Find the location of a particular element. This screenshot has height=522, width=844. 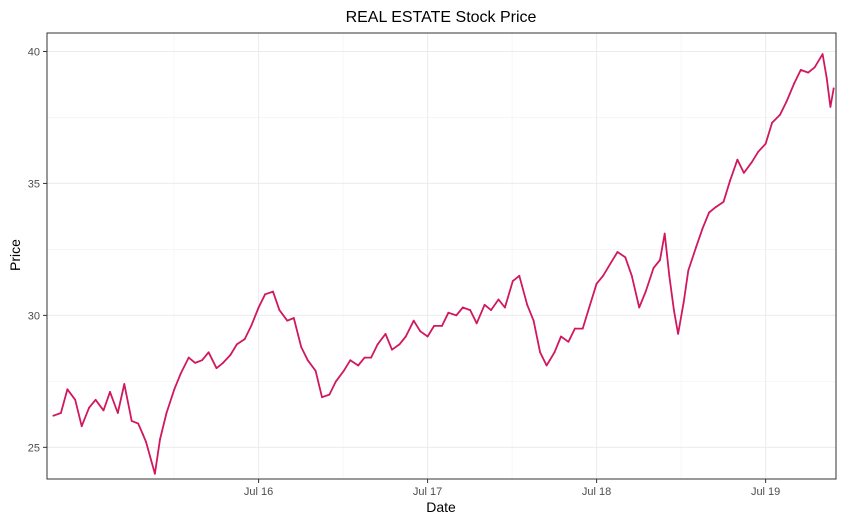

y-axis-title: Price is located at coordinates (15, 255).